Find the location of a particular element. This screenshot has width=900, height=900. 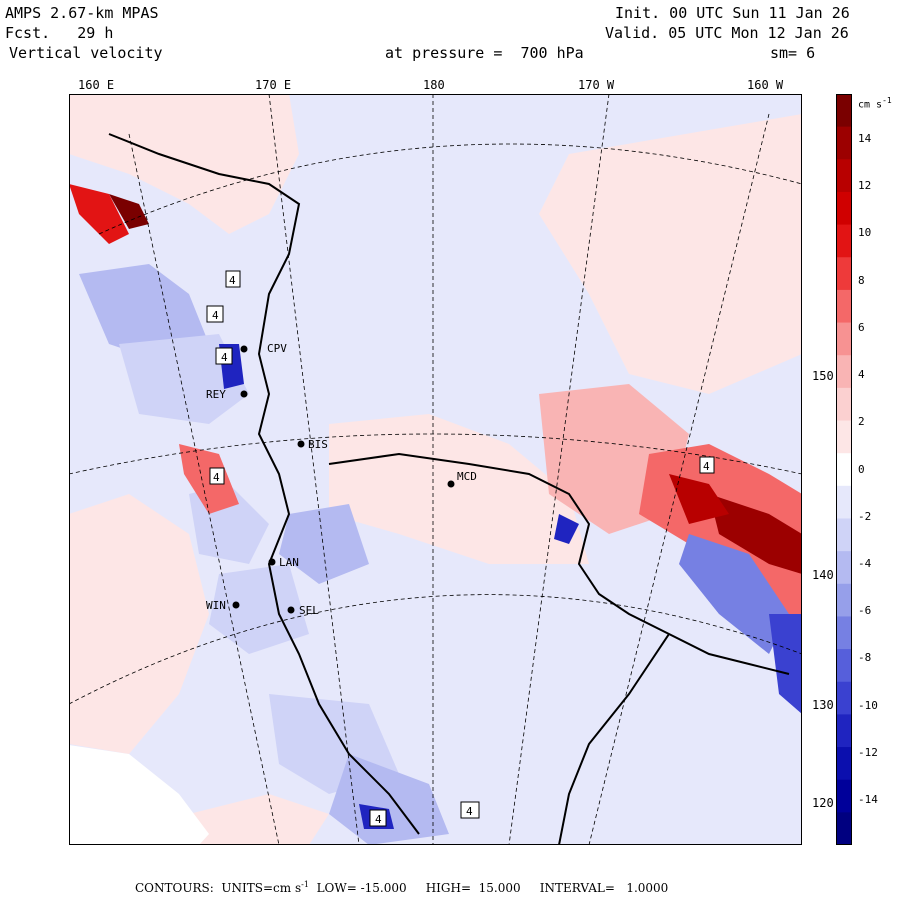

colorbar-tick-label: 8 is located at coordinates (861, 280).